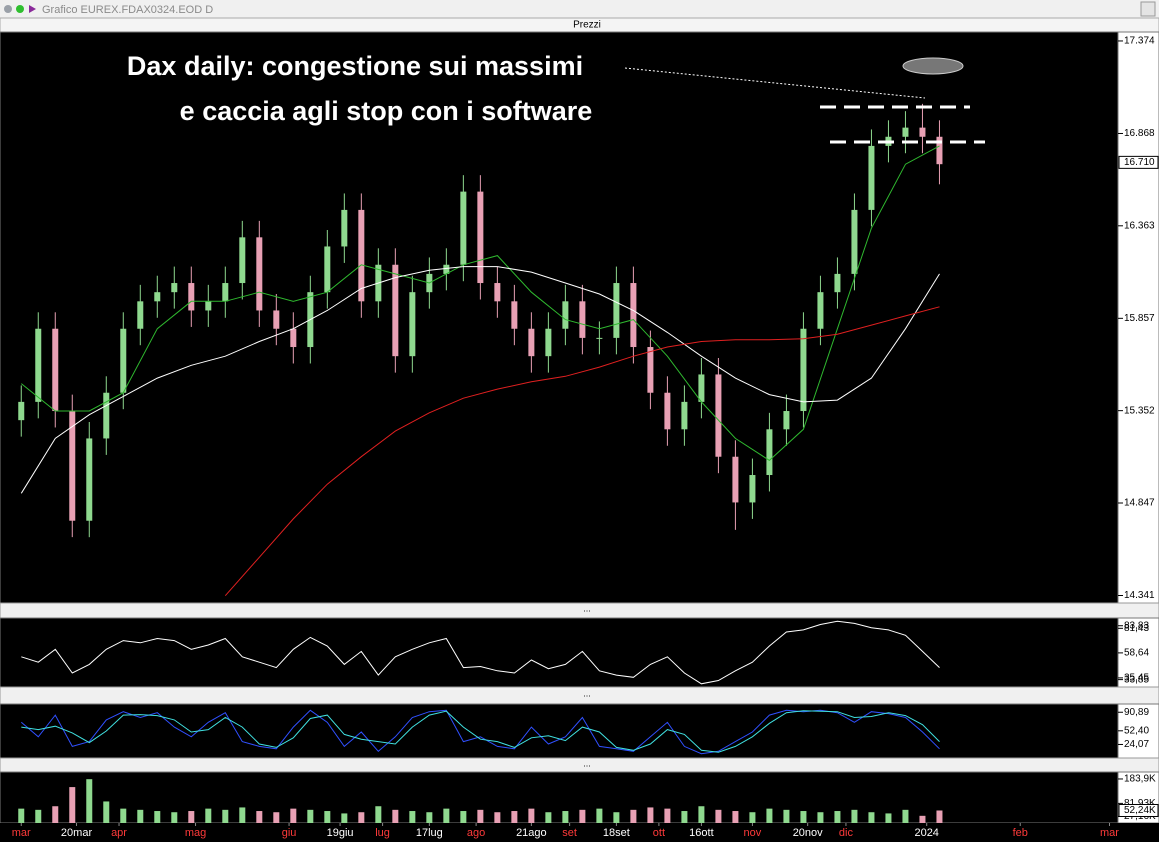  What do you see at coordinates (119, 833) in the screenshot?
I see `x-tick-label: apr` at bounding box center [119, 833].